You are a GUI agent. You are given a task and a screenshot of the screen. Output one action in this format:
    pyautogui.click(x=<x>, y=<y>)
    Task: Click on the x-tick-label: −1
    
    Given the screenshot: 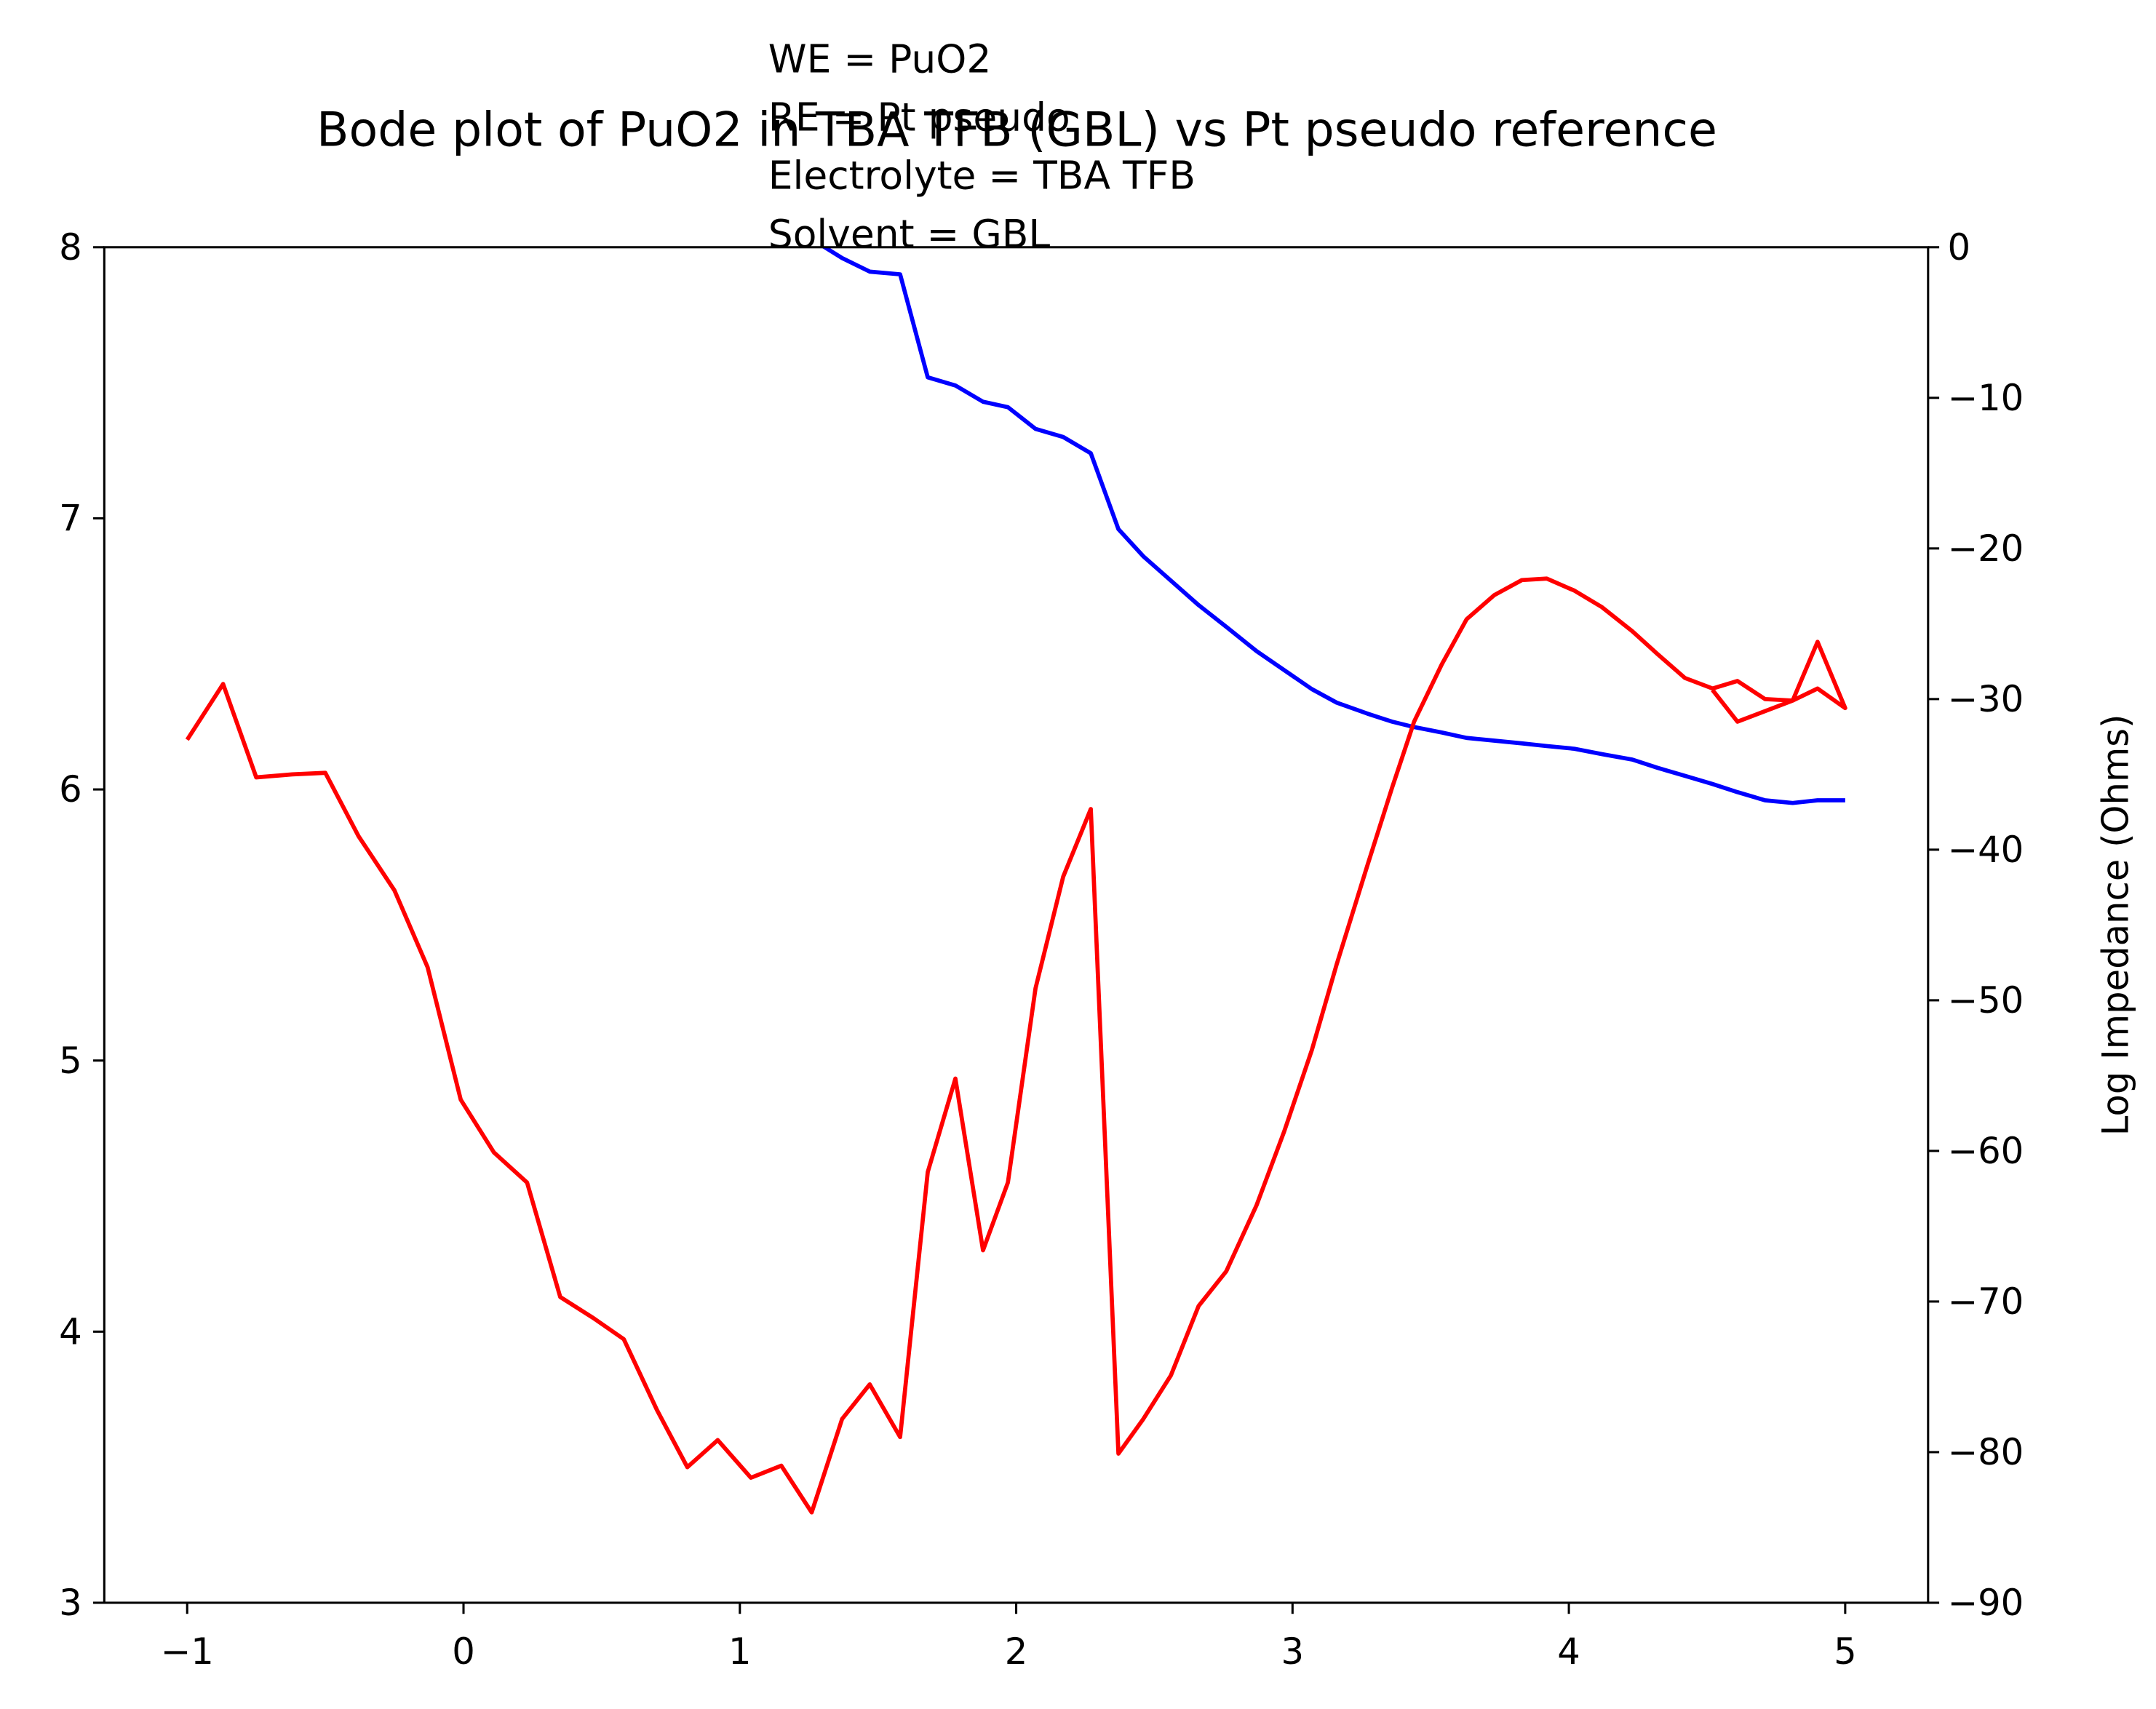 What is the action you would take?
    pyautogui.click(x=187, y=1651)
    